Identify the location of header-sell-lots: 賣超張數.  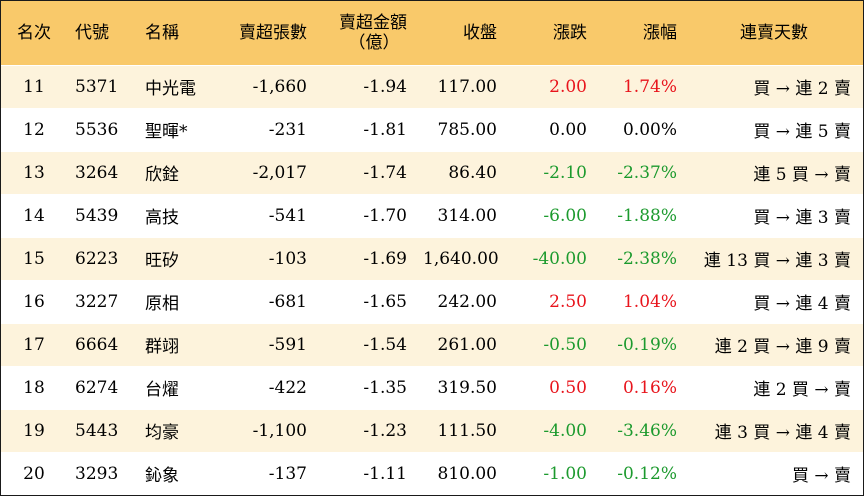
(273, 32).